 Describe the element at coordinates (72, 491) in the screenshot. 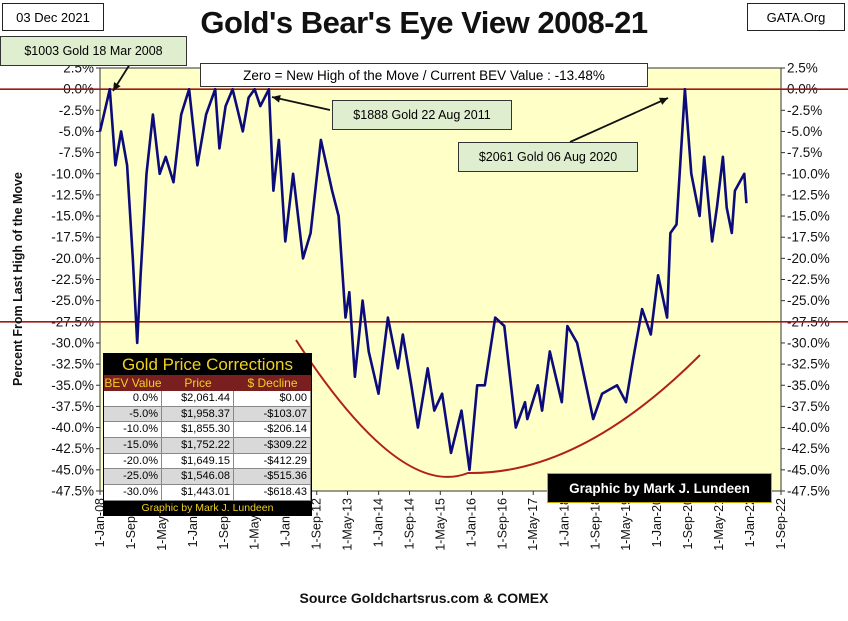

I see `y-tick-label-left: -47.5%` at that location.